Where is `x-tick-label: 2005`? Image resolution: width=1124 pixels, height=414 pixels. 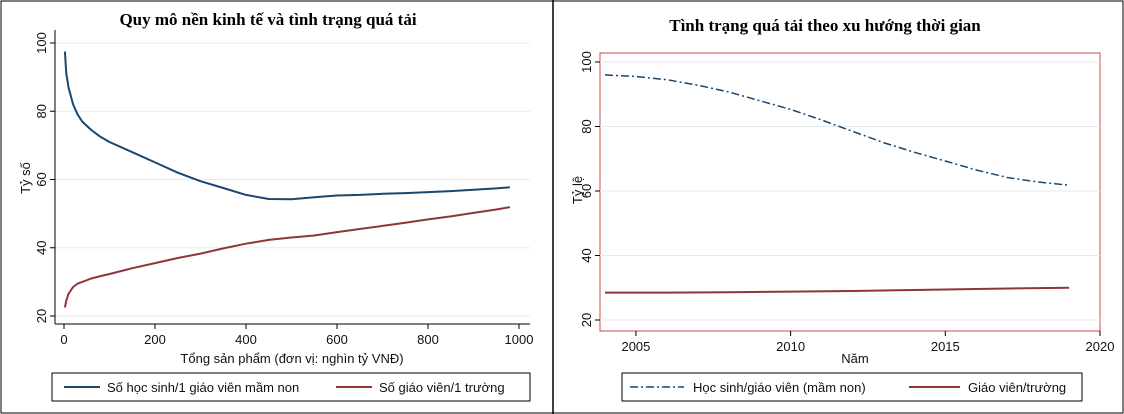 x-tick-label: 2005 is located at coordinates (635, 346).